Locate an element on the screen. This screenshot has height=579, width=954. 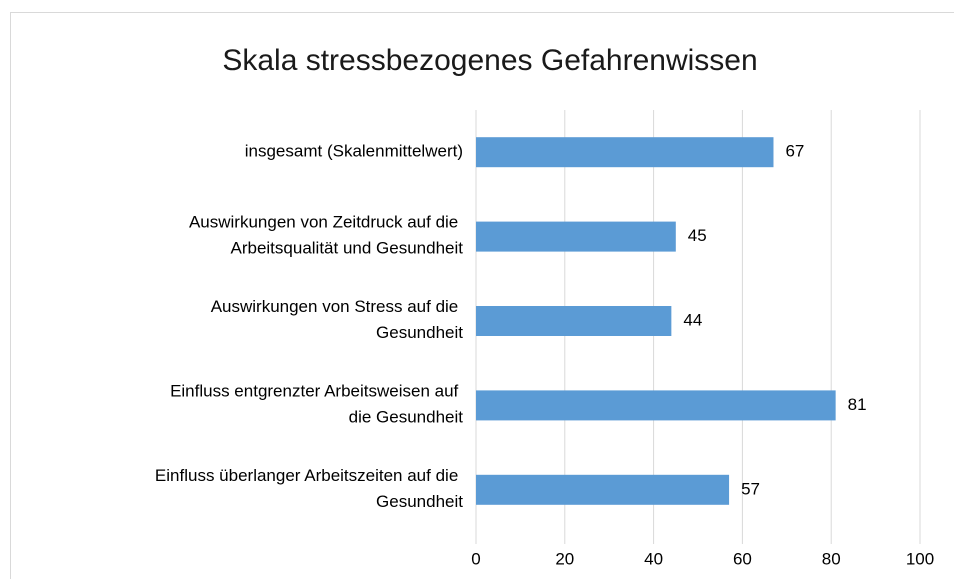
data-label: 57 is located at coordinates (750, 488).